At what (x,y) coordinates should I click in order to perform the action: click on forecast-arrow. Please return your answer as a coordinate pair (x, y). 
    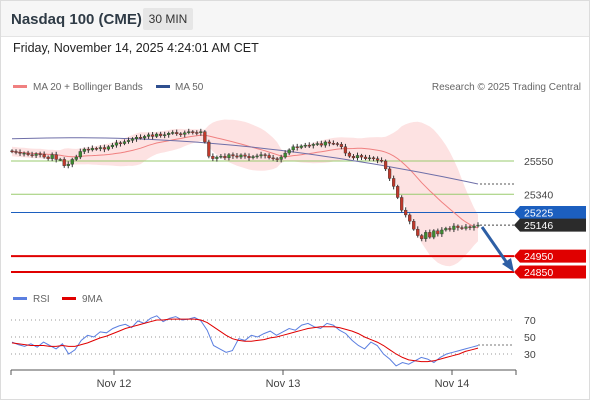
    Looking at the image, I should click on (497, 249).